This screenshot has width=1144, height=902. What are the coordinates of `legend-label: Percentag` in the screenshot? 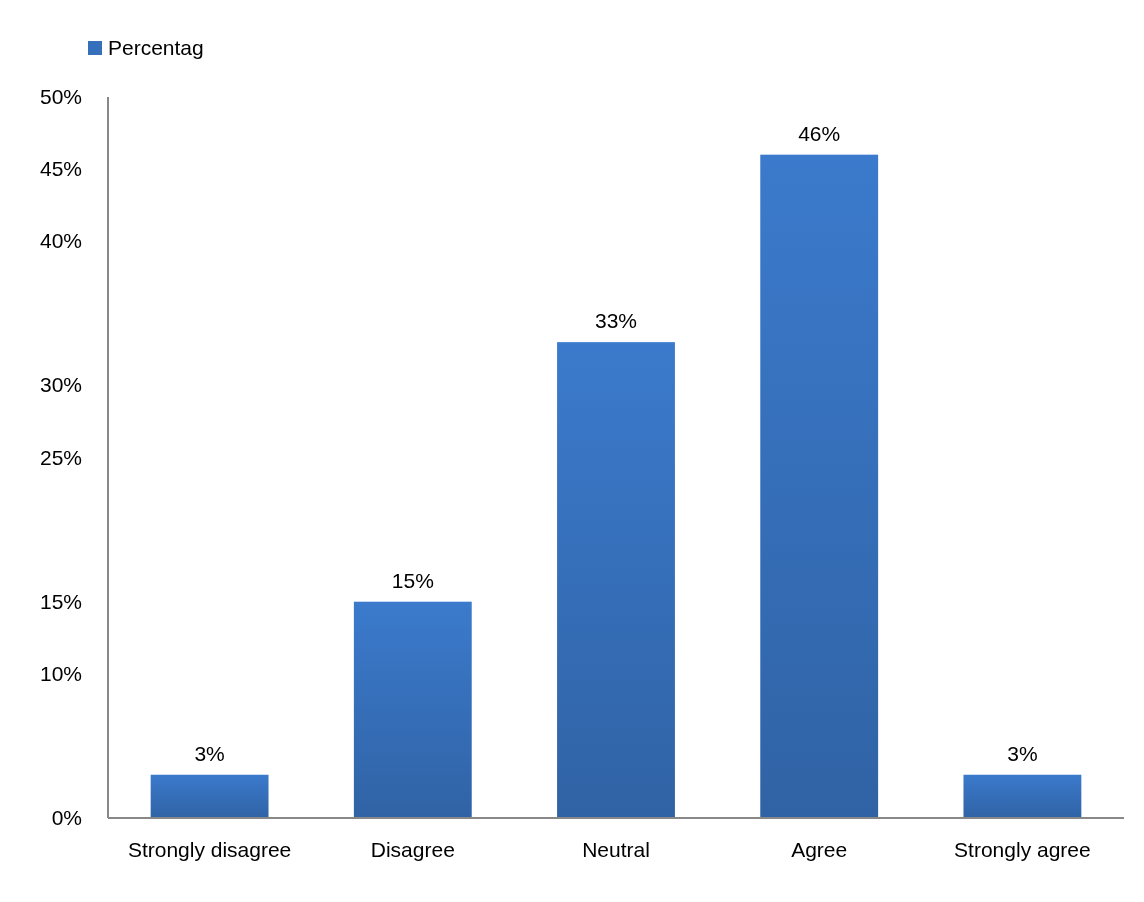 It's located at (156, 47).